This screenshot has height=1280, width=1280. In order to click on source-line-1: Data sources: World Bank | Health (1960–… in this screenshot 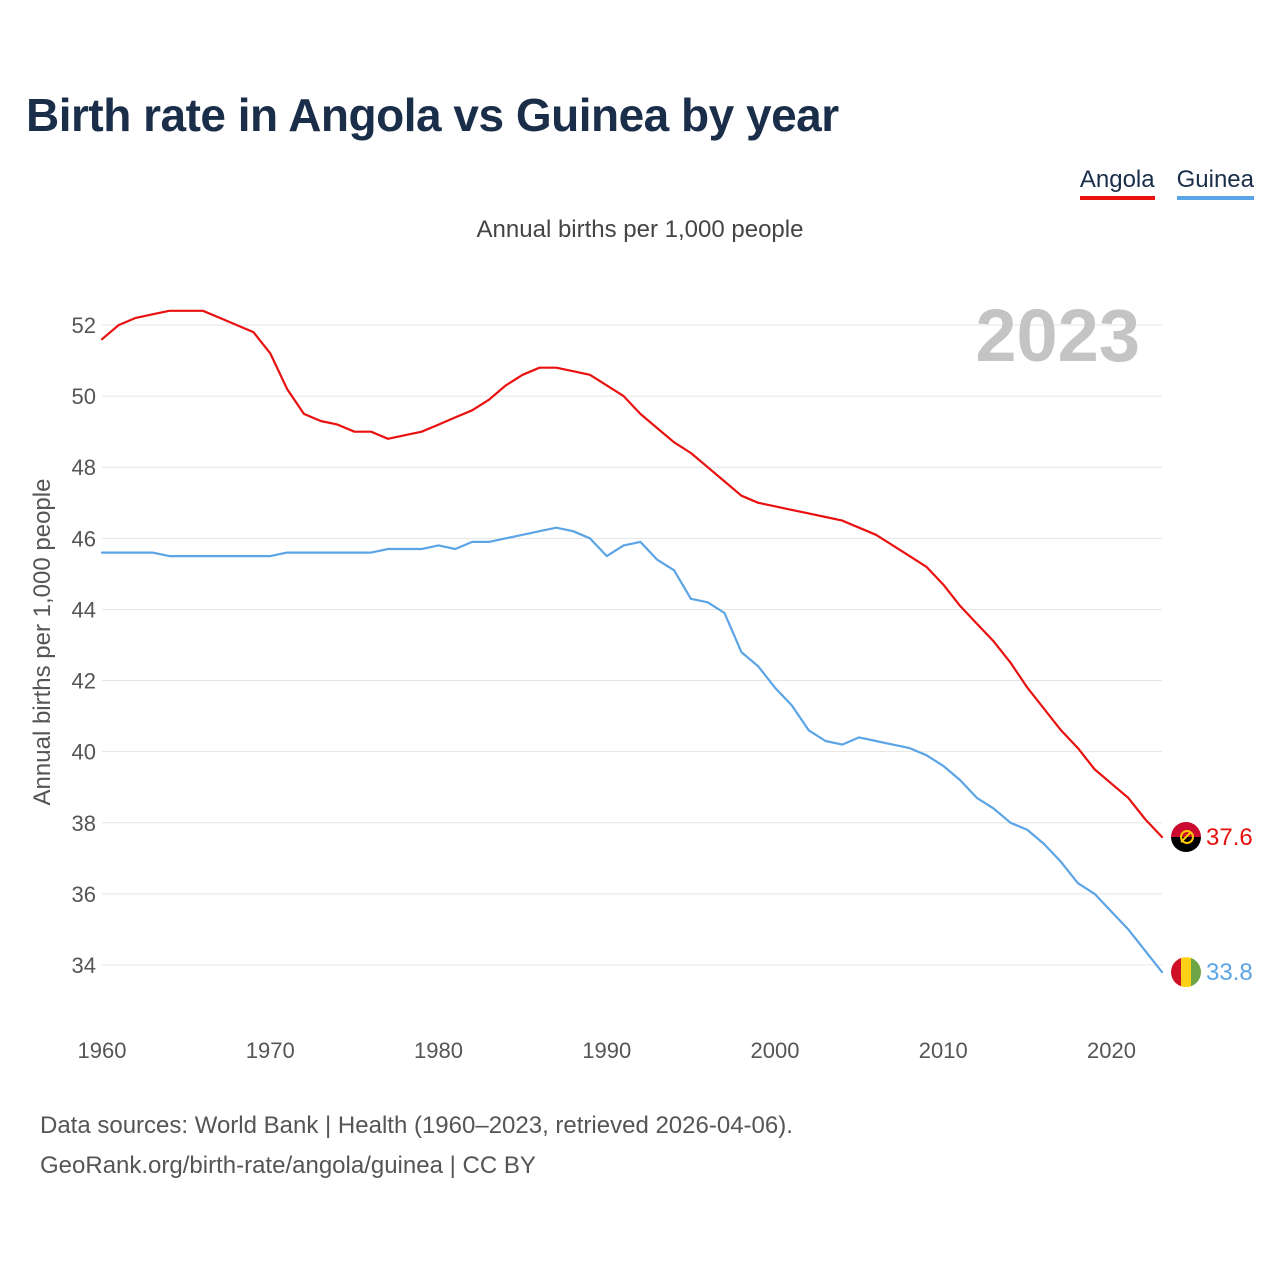, I will do `click(416, 1125)`.